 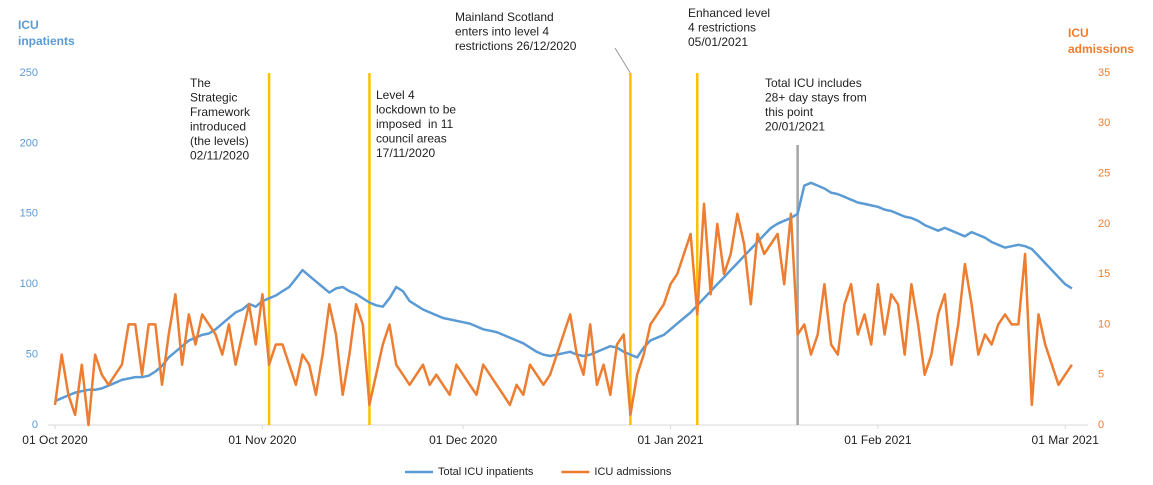 What do you see at coordinates (1066, 440) in the screenshot?
I see `x-tick-label: 01 Mar 2021` at bounding box center [1066, 440].